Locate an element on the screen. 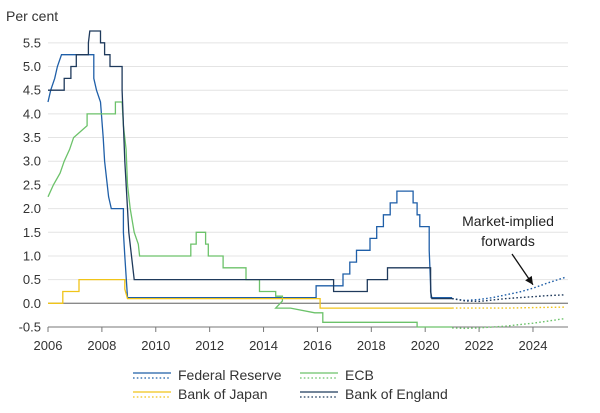 The height and width of the screenshot is (413, 600). y-axis-unit-label: Per cent is located at coordinates (32, 16).